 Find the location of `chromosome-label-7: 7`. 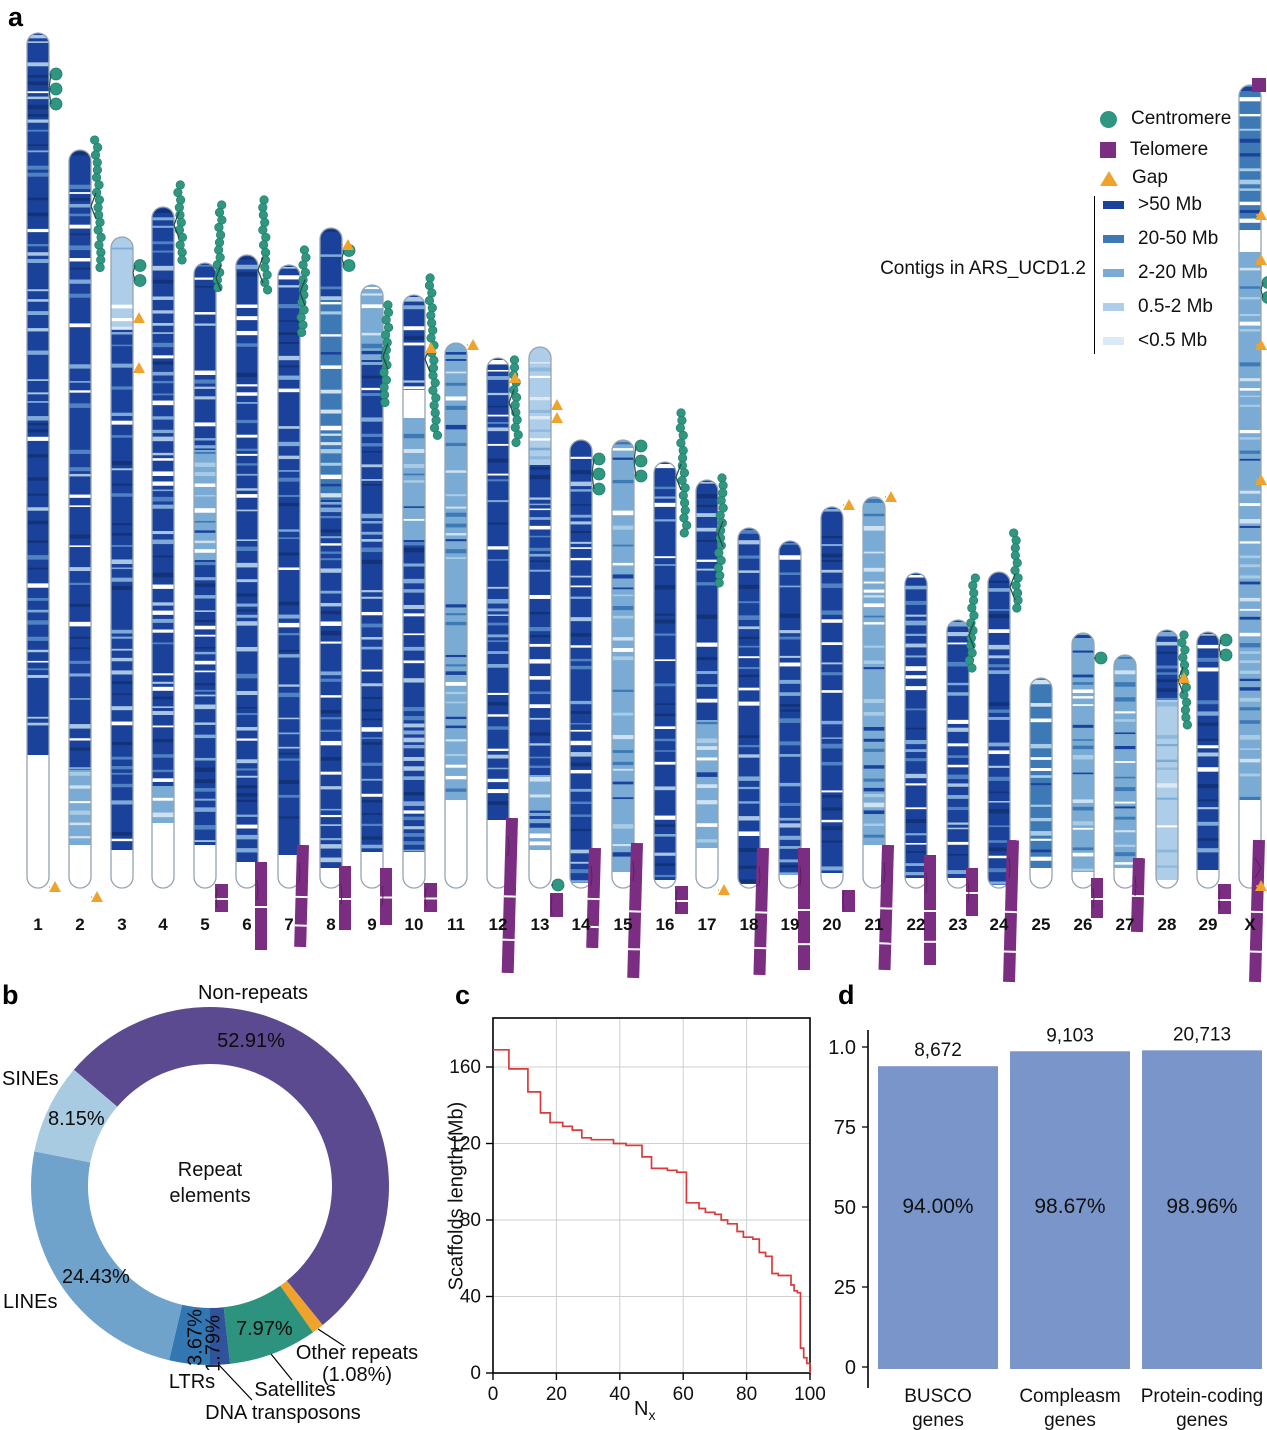

chromosome-label-7: 7 is located at coordinates (288, 924).